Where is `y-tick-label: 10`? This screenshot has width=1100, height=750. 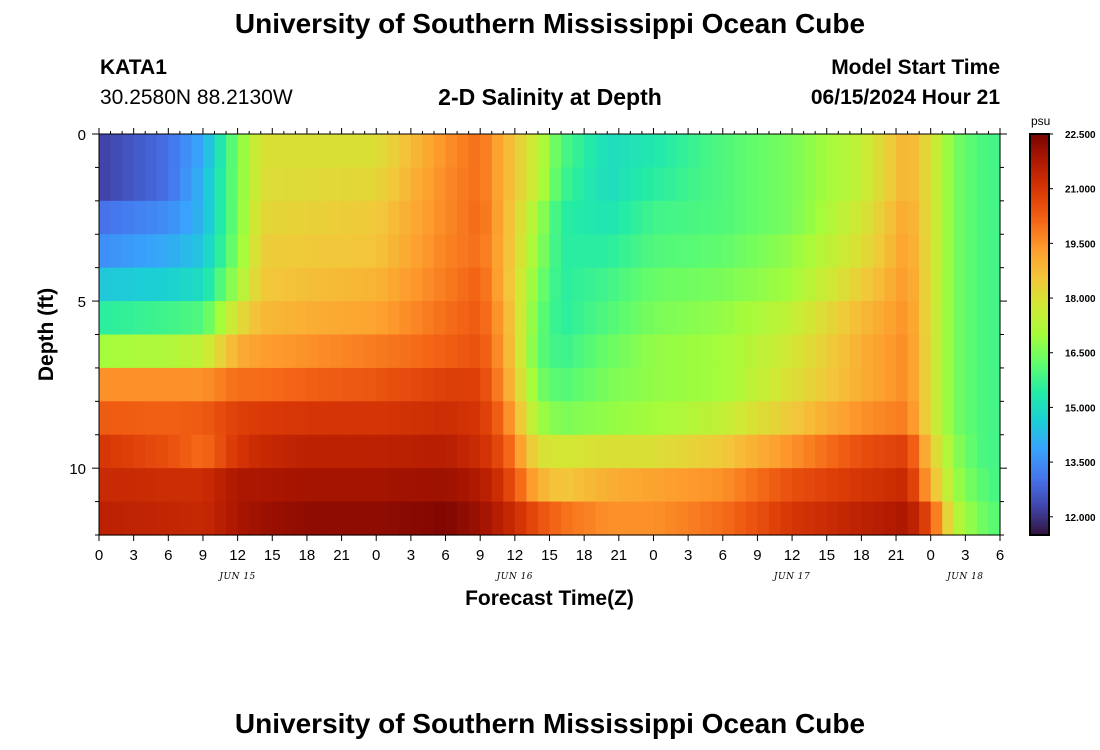 y-tick-label: 10 is located at coordinates (77, 469).